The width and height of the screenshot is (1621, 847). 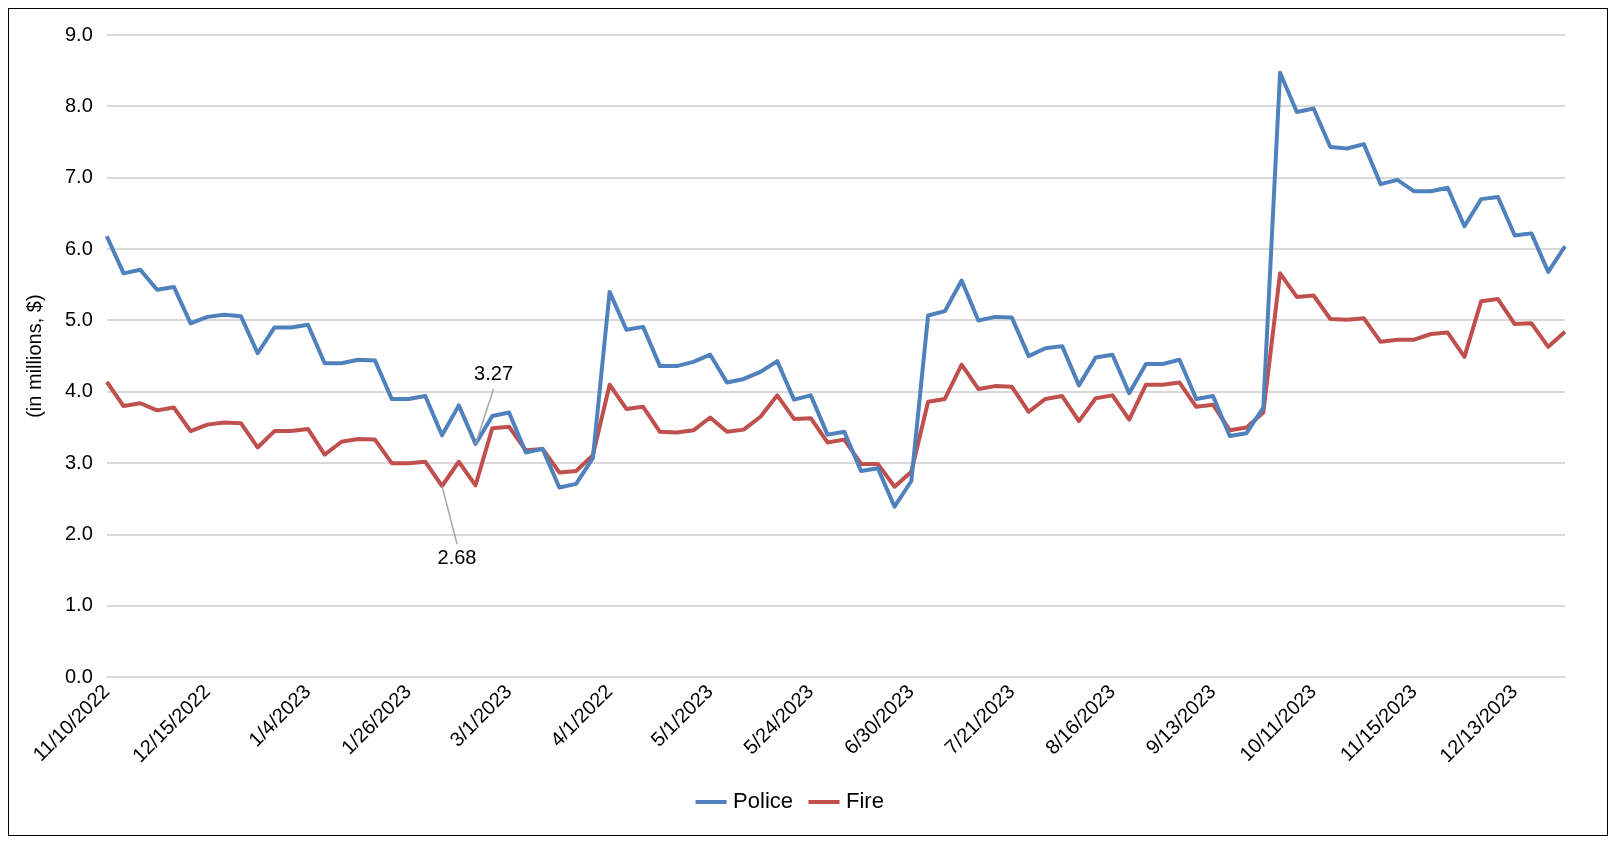 I want to click on data-label: 3.27, so click(x=494, y=373).